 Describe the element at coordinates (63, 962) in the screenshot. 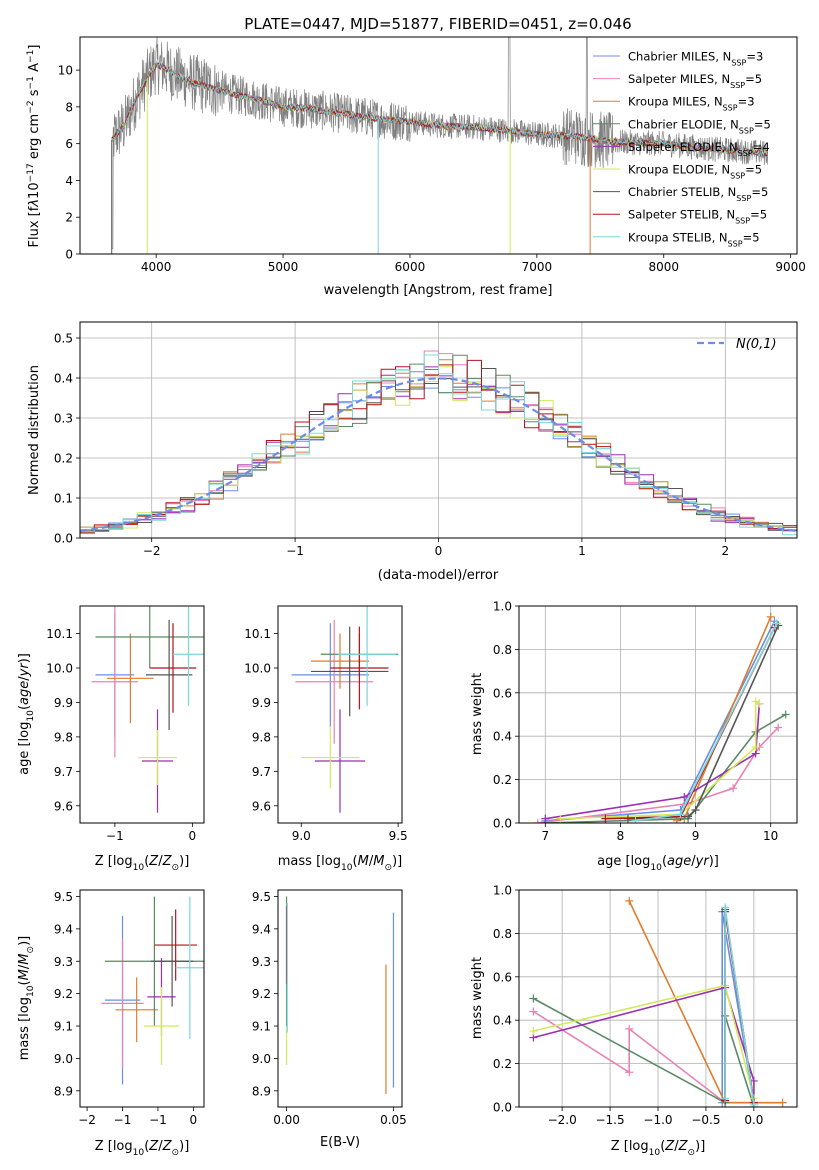

I see `y-tick-label: 9.3` at that location.